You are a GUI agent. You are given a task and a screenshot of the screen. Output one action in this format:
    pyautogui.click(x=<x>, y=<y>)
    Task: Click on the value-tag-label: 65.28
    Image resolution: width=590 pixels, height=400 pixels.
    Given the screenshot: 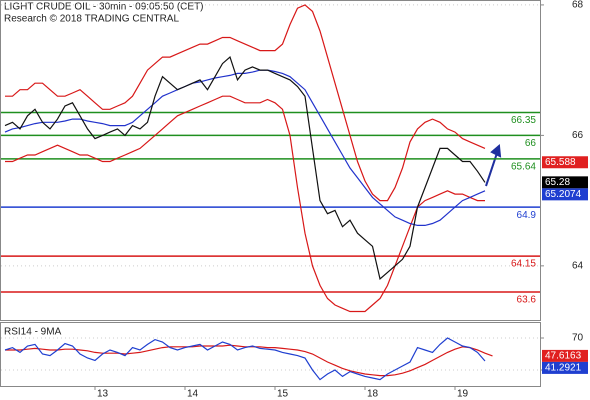 What is the action you would take?
    pyautogui.click(x=557, y=182)
    